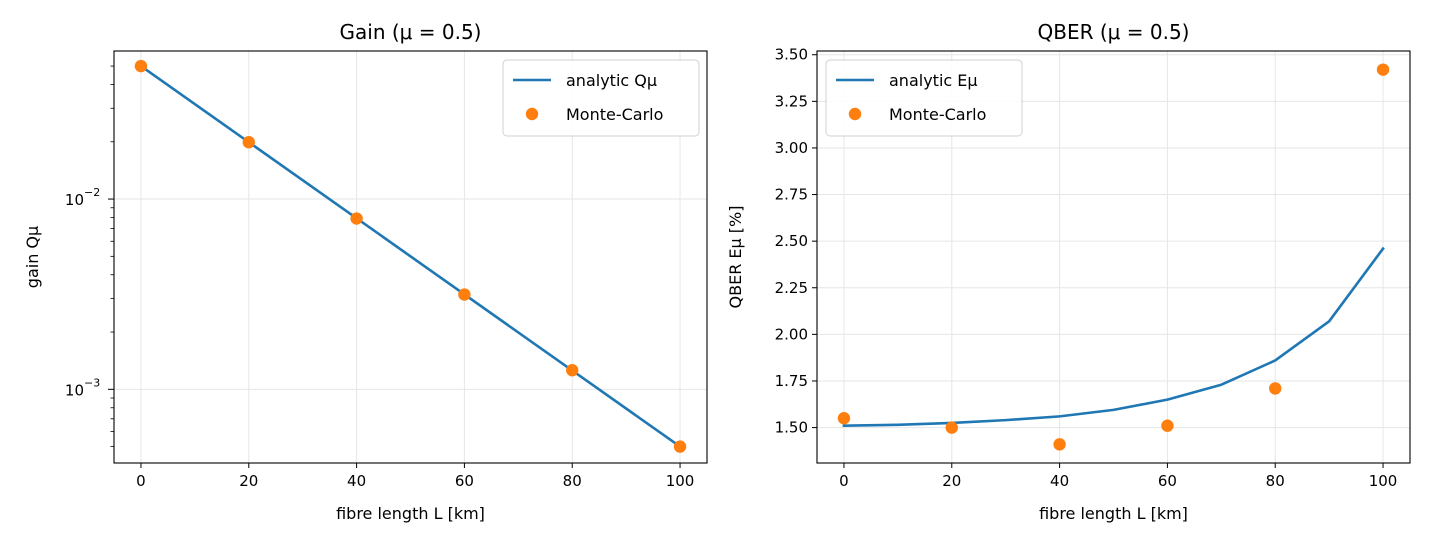  Describe the element at coordinates (791, 288) in the screenshot. I see `y-tick-label: 2.25` at that location.